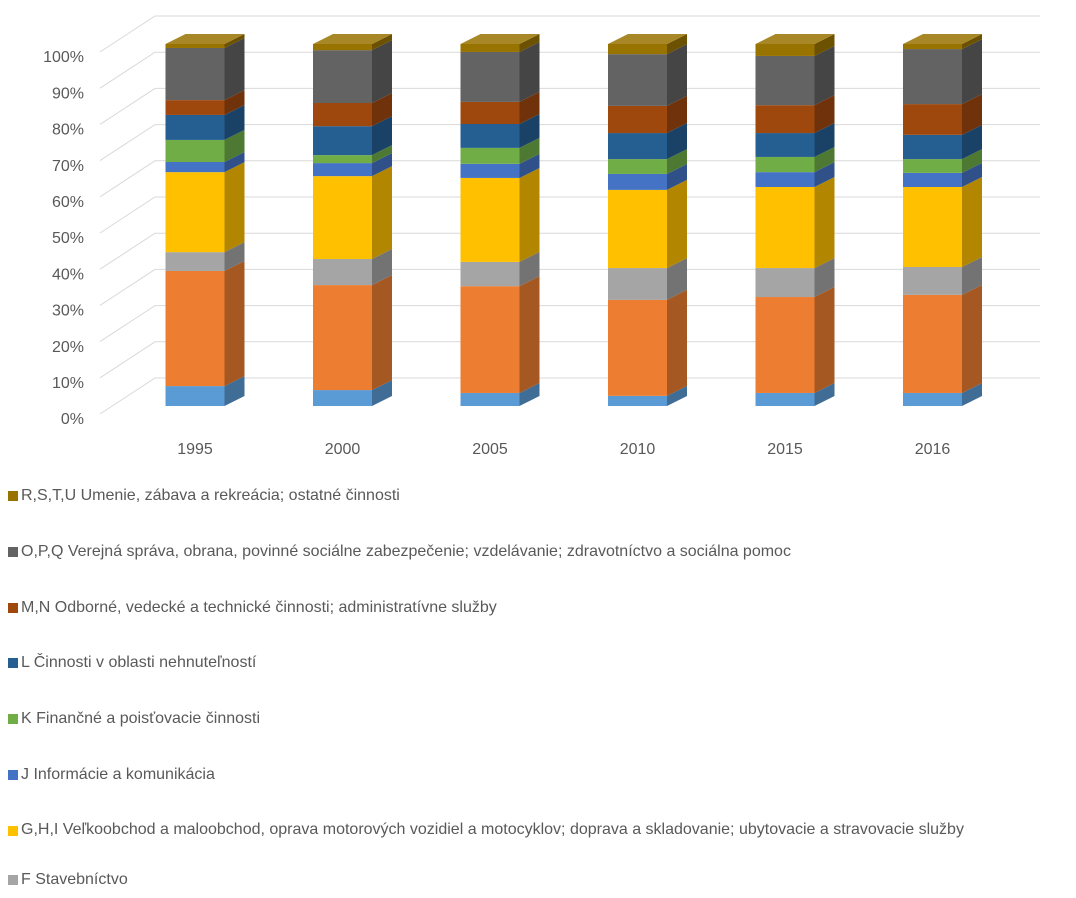  I want to click on x-tick-label: 1995, so click(195, 449).